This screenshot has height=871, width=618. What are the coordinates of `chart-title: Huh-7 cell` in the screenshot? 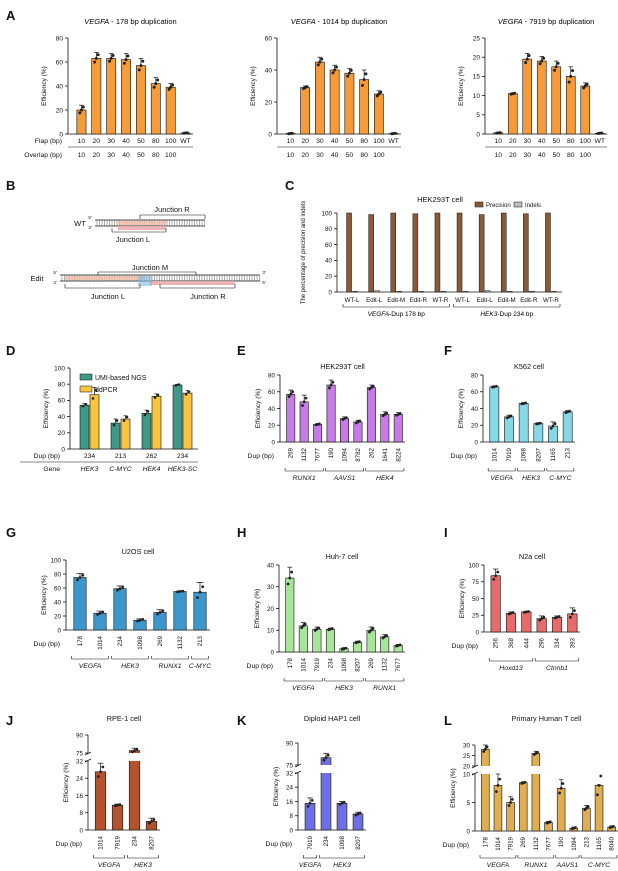 It's located at (342, 556).